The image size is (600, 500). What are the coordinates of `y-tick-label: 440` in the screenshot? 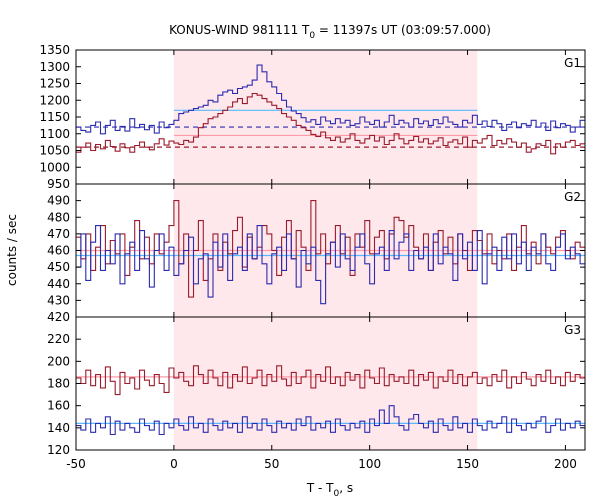 It's located at (58, 284).